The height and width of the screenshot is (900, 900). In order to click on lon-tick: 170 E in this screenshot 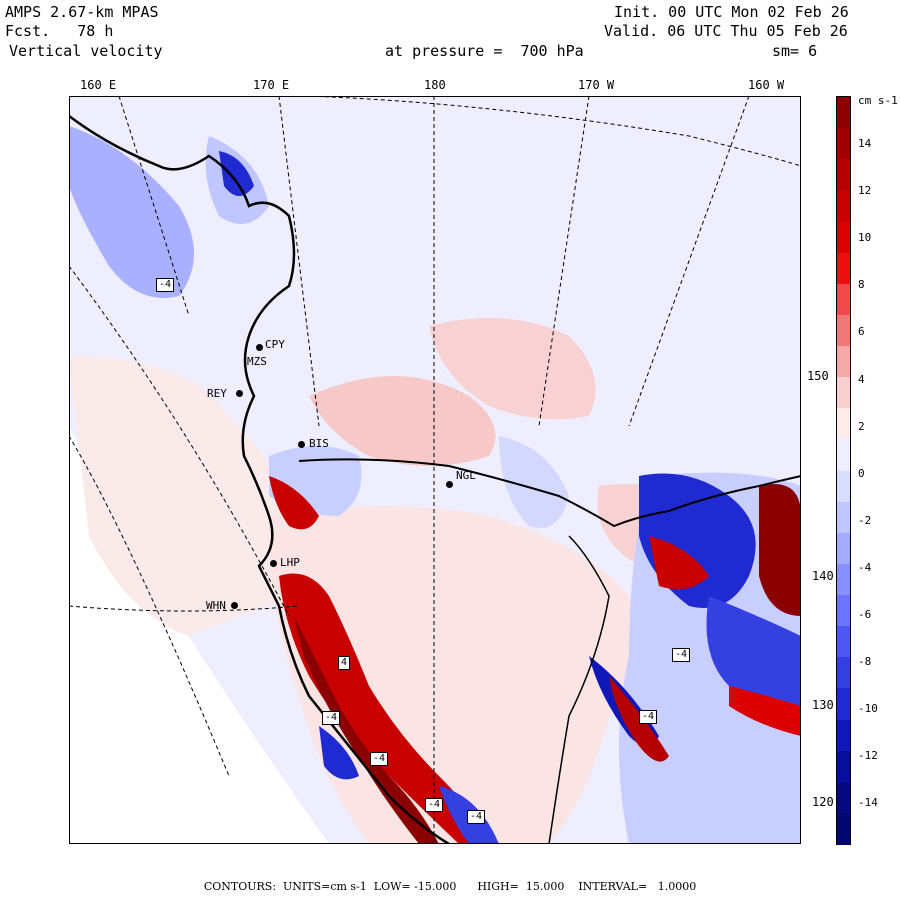, I will do `click(271, 85)`.